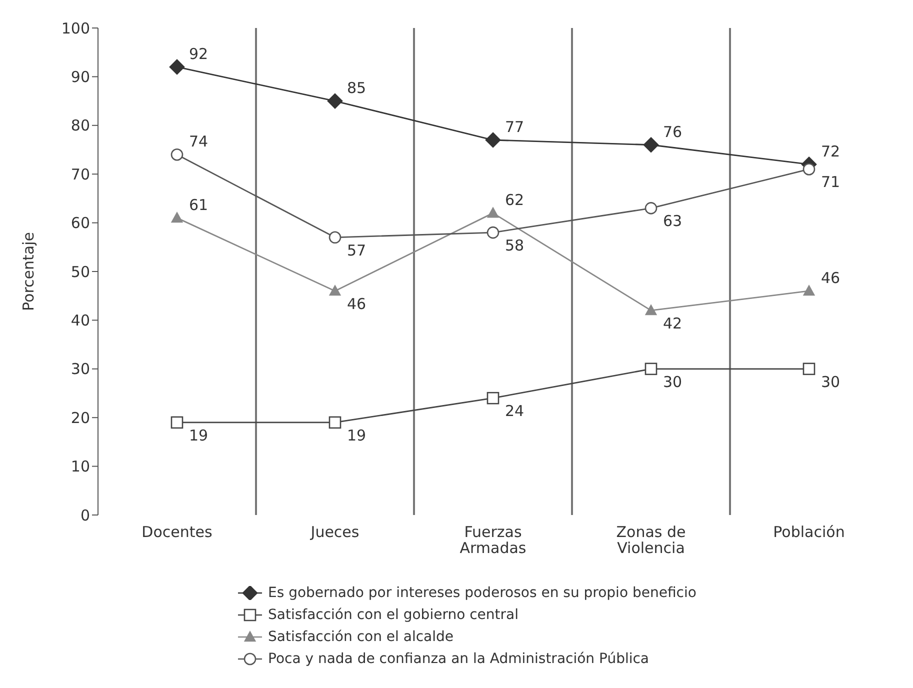 This screenshot has height=688, width=913. I want to click on data-label: 77, so click(514, 127).